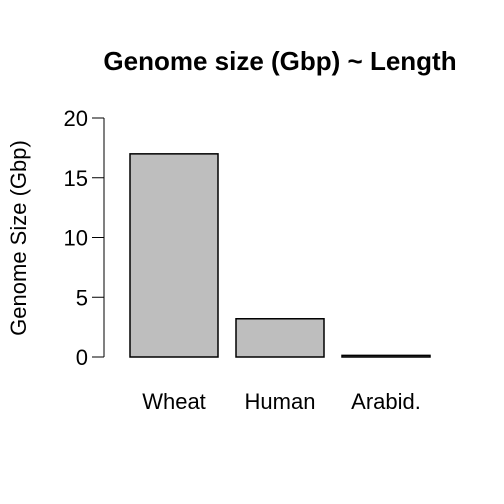 This screenshot has width=504, height=504. What do you see at coordinates (174, 401) in the screenshot?
I see `x-category-label: Wheat` at bounding box center [174, 401].